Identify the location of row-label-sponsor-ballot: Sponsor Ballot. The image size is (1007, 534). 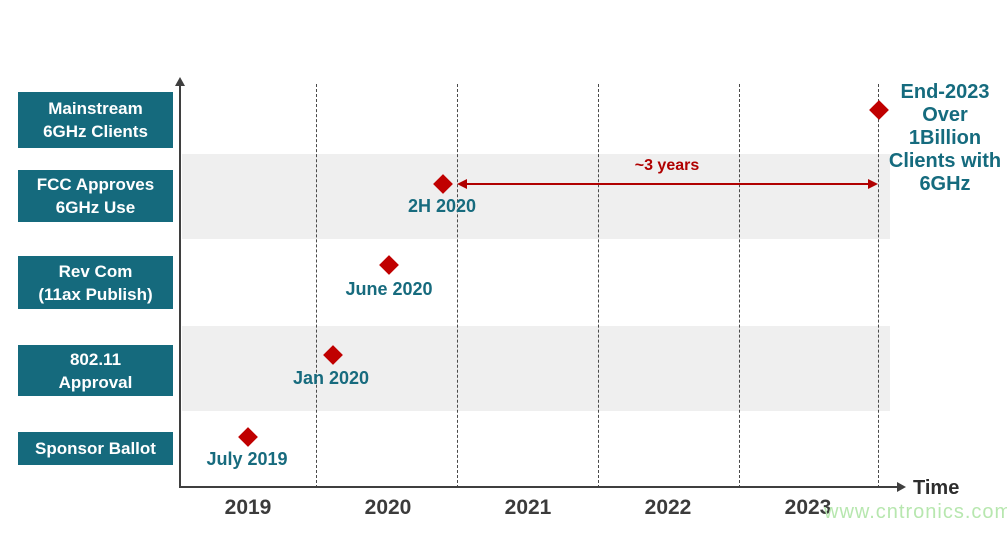
(95, 448).